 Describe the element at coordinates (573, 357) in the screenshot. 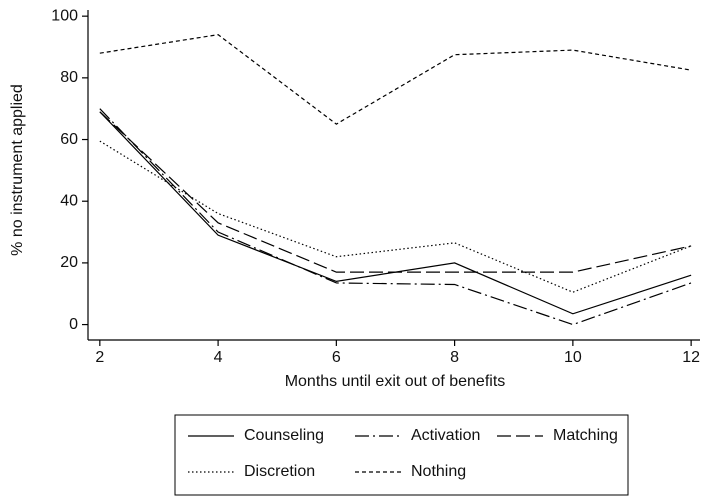

I see `x-tick-label: 10` at that location.